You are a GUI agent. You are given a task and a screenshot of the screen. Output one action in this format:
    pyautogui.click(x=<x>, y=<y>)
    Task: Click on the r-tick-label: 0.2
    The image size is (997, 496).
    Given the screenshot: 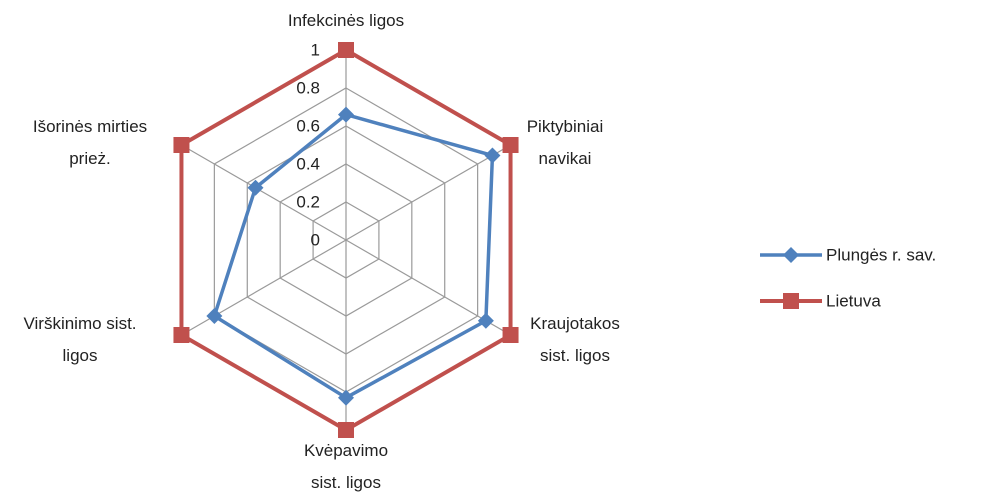 What is the action you would take?
    pyautogui.click(x=308, y=201)
    